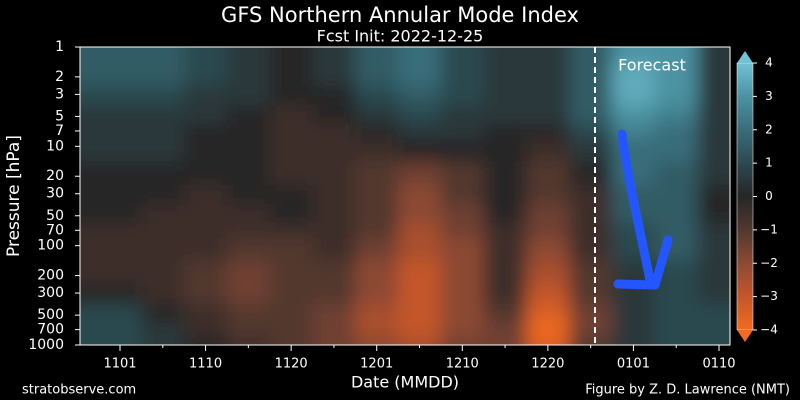  I want to click on colorbar-tick-label: 0, so click(769, 196).